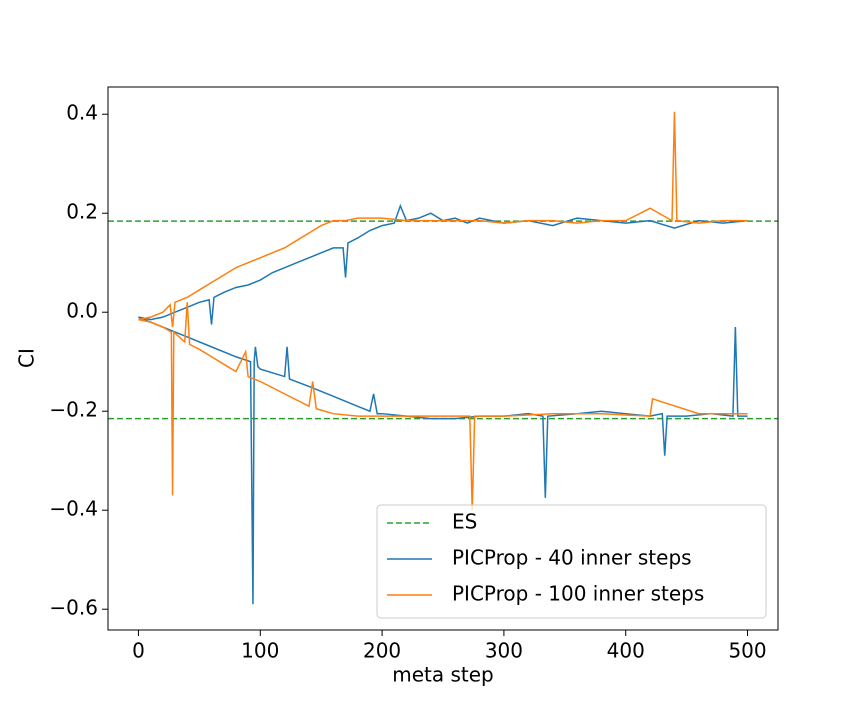 This screenshot has height=720, width=864. What do you see at coordinates (73, 410) in the screenshot?
I see `y-tick-label: −0.2` at bounding box center [73, 410].